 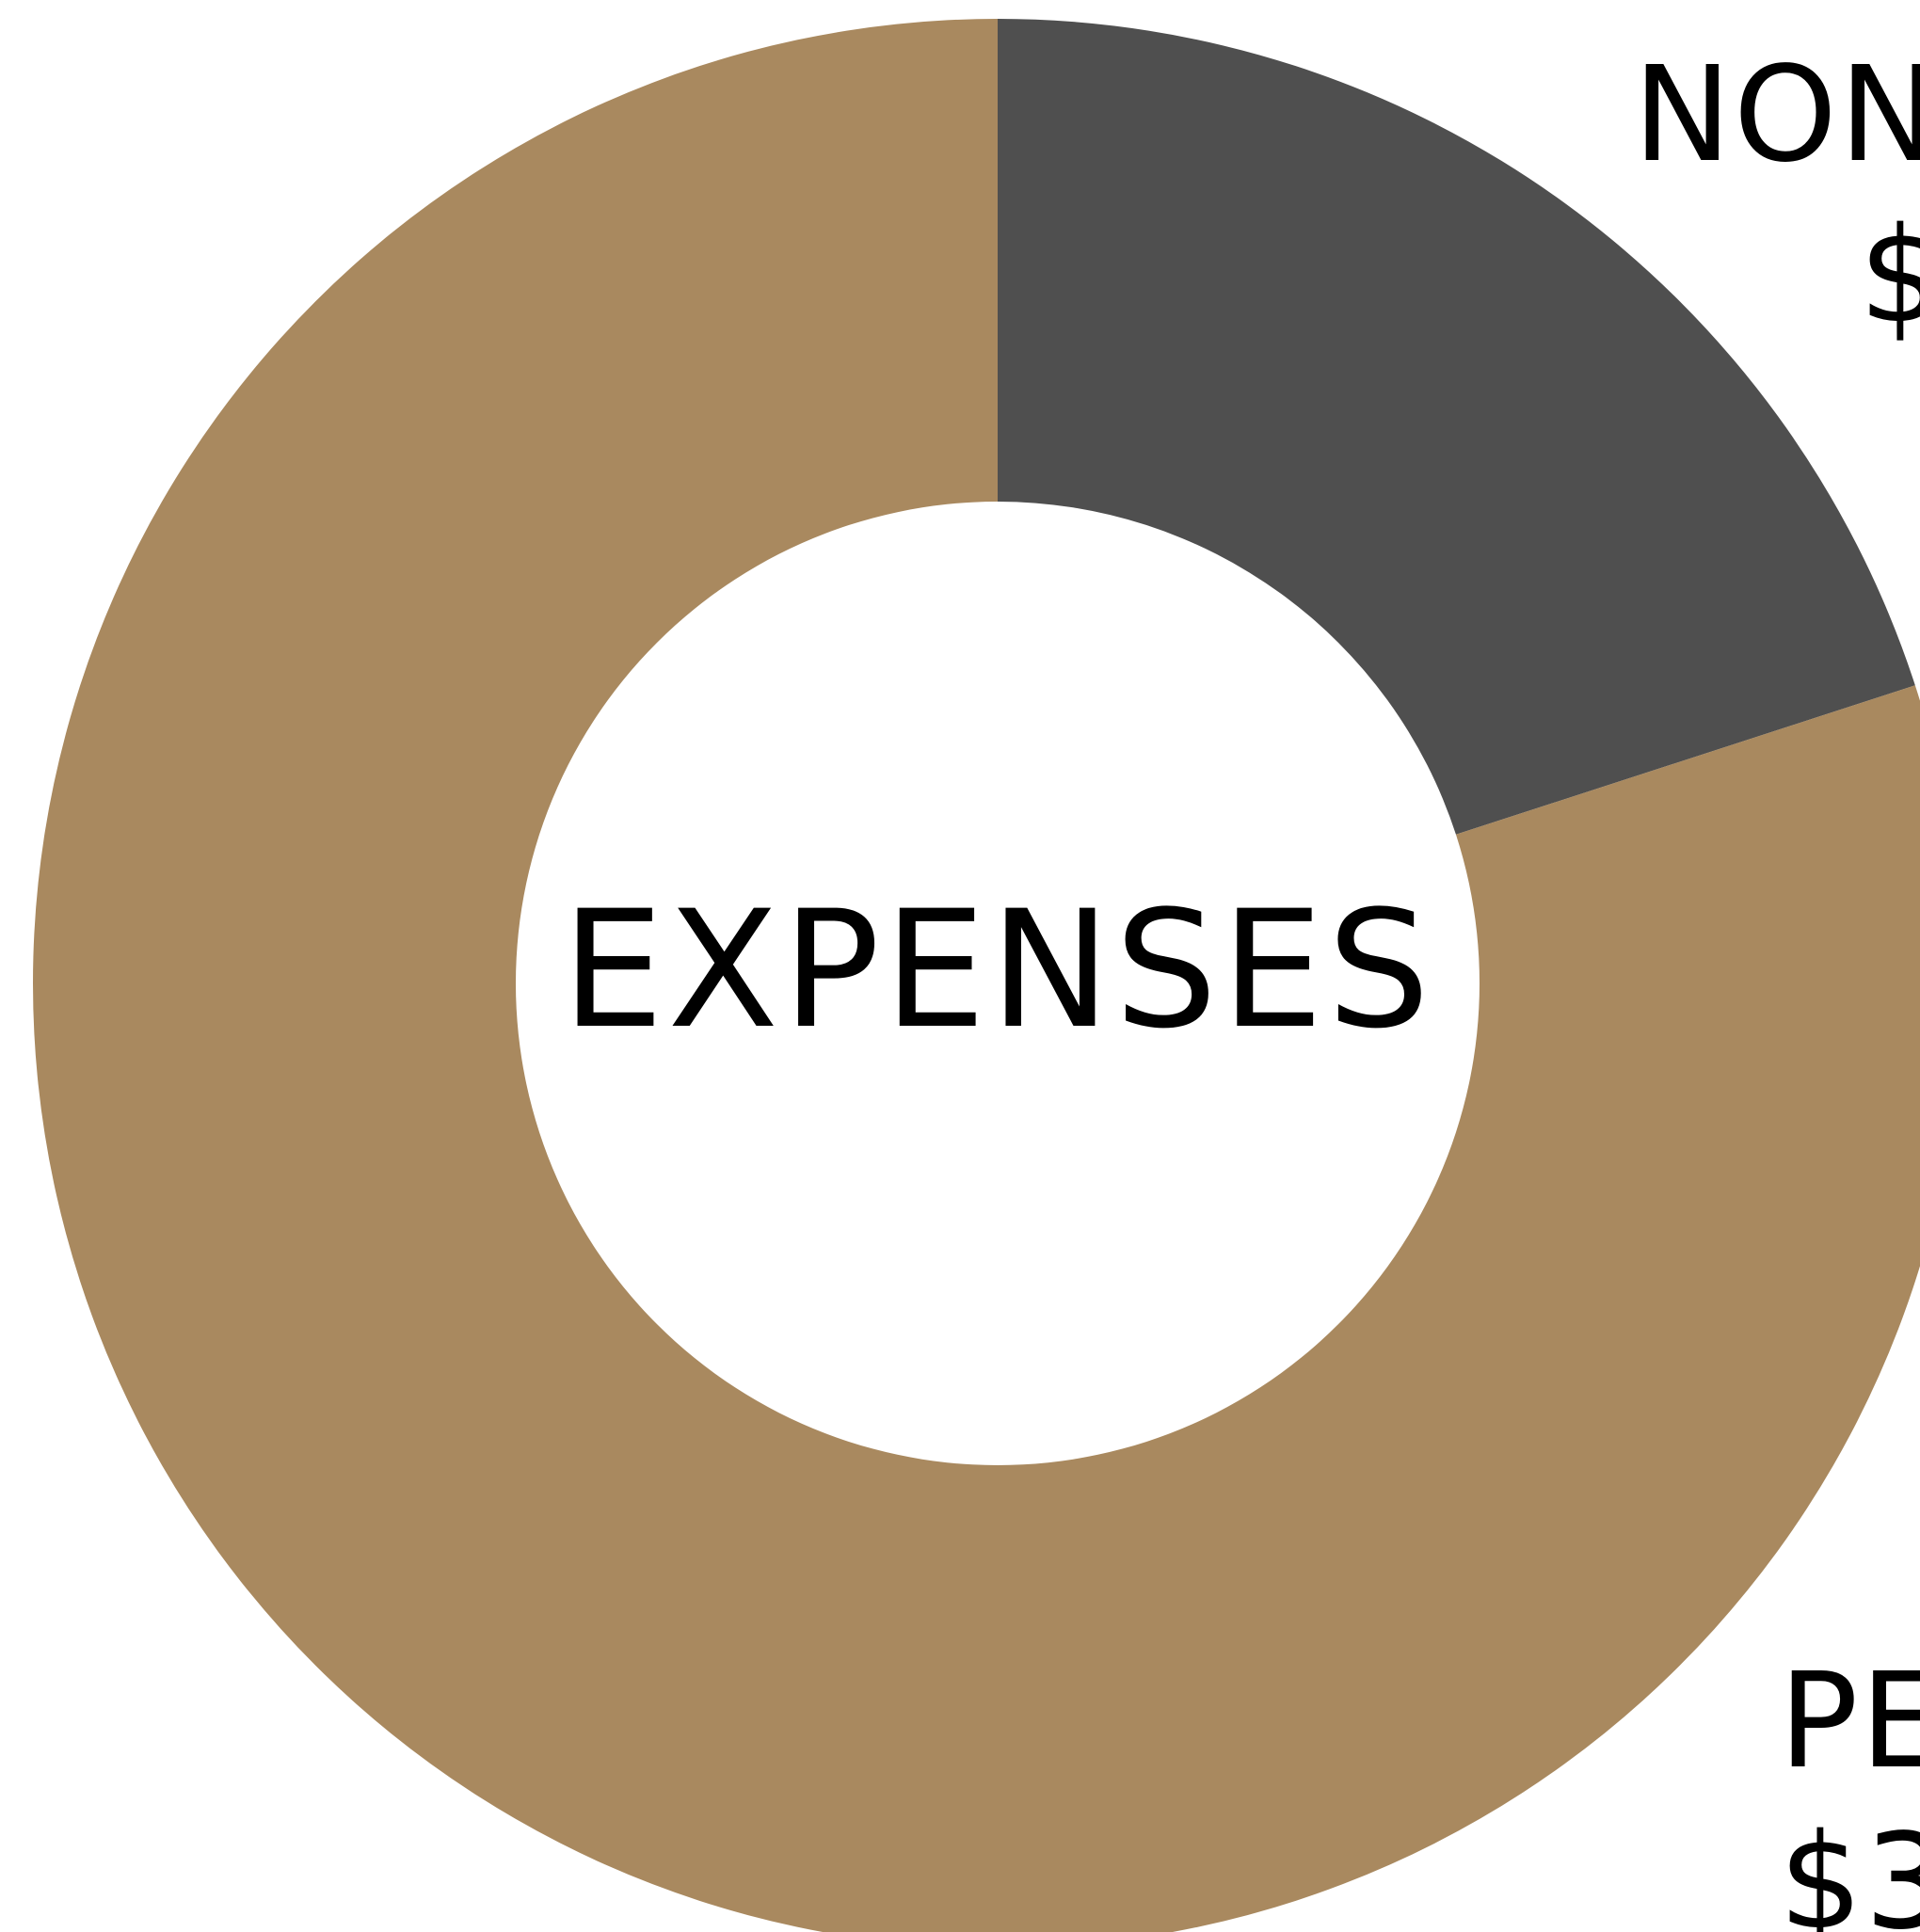 What do you see at coordinates (1889, 276) in the screenshot?
I see `slice-label-nonpersonnel-value: $` at bounding box center [1889, 276].